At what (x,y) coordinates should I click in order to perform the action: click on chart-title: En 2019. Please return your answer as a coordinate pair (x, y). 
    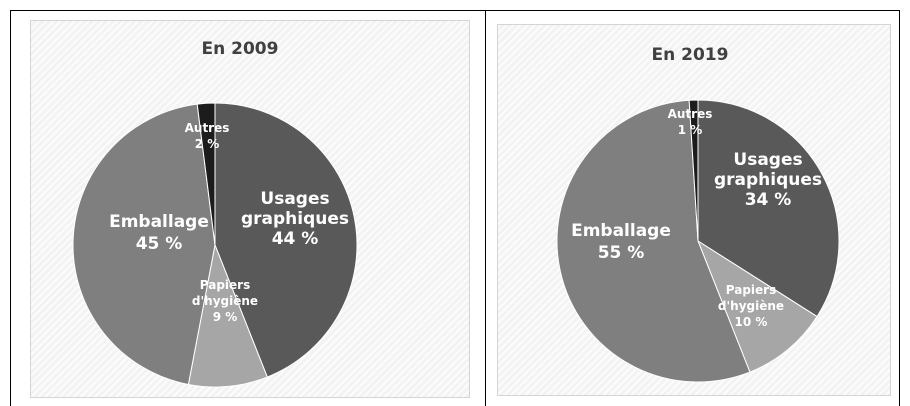
    Looking at the image, I should click on (690, 55).